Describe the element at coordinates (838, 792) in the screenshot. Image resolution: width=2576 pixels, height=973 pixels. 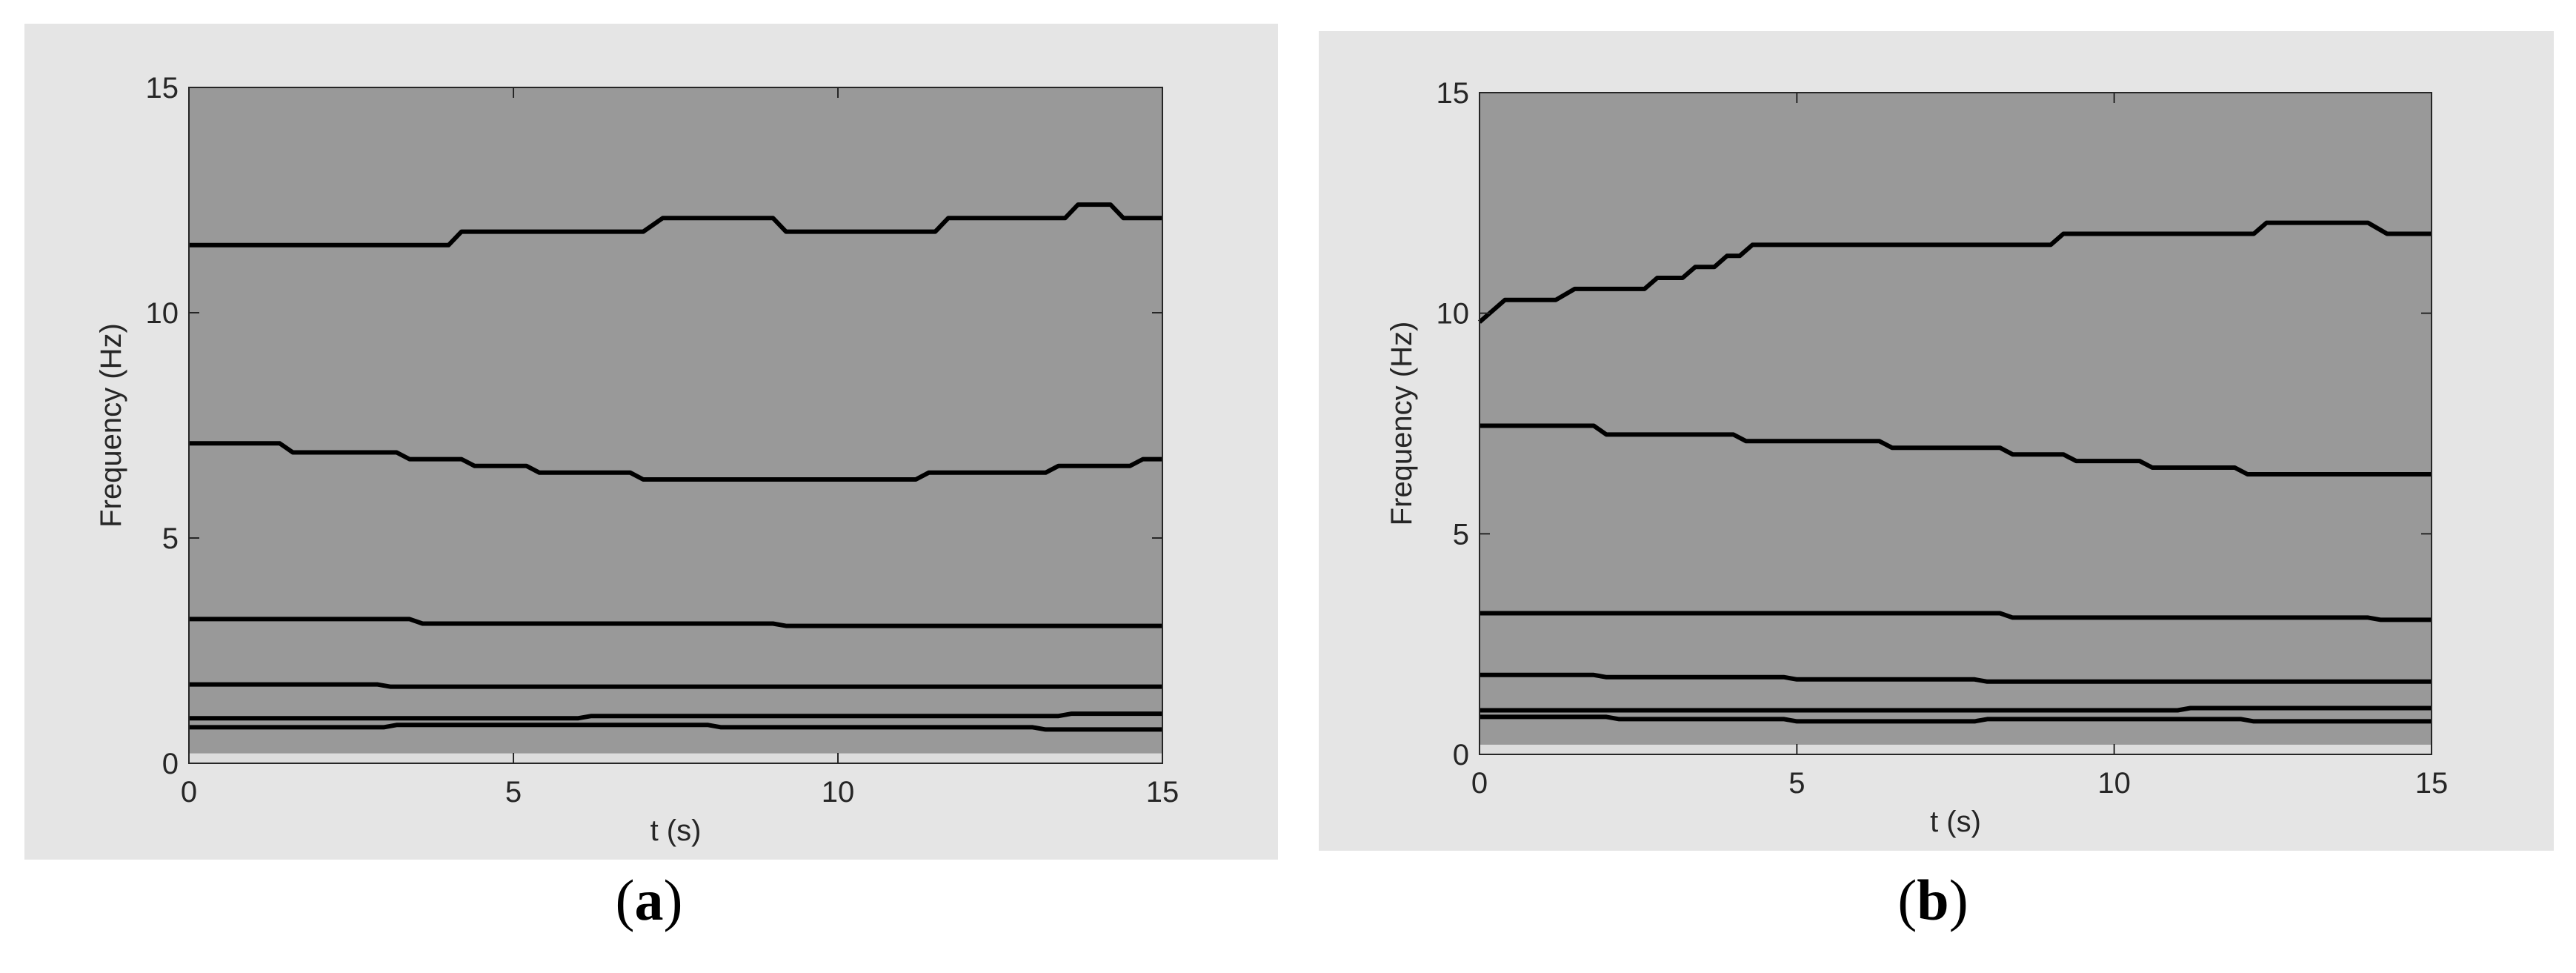
I see `x-tick-label-a-2: 10` at that location.